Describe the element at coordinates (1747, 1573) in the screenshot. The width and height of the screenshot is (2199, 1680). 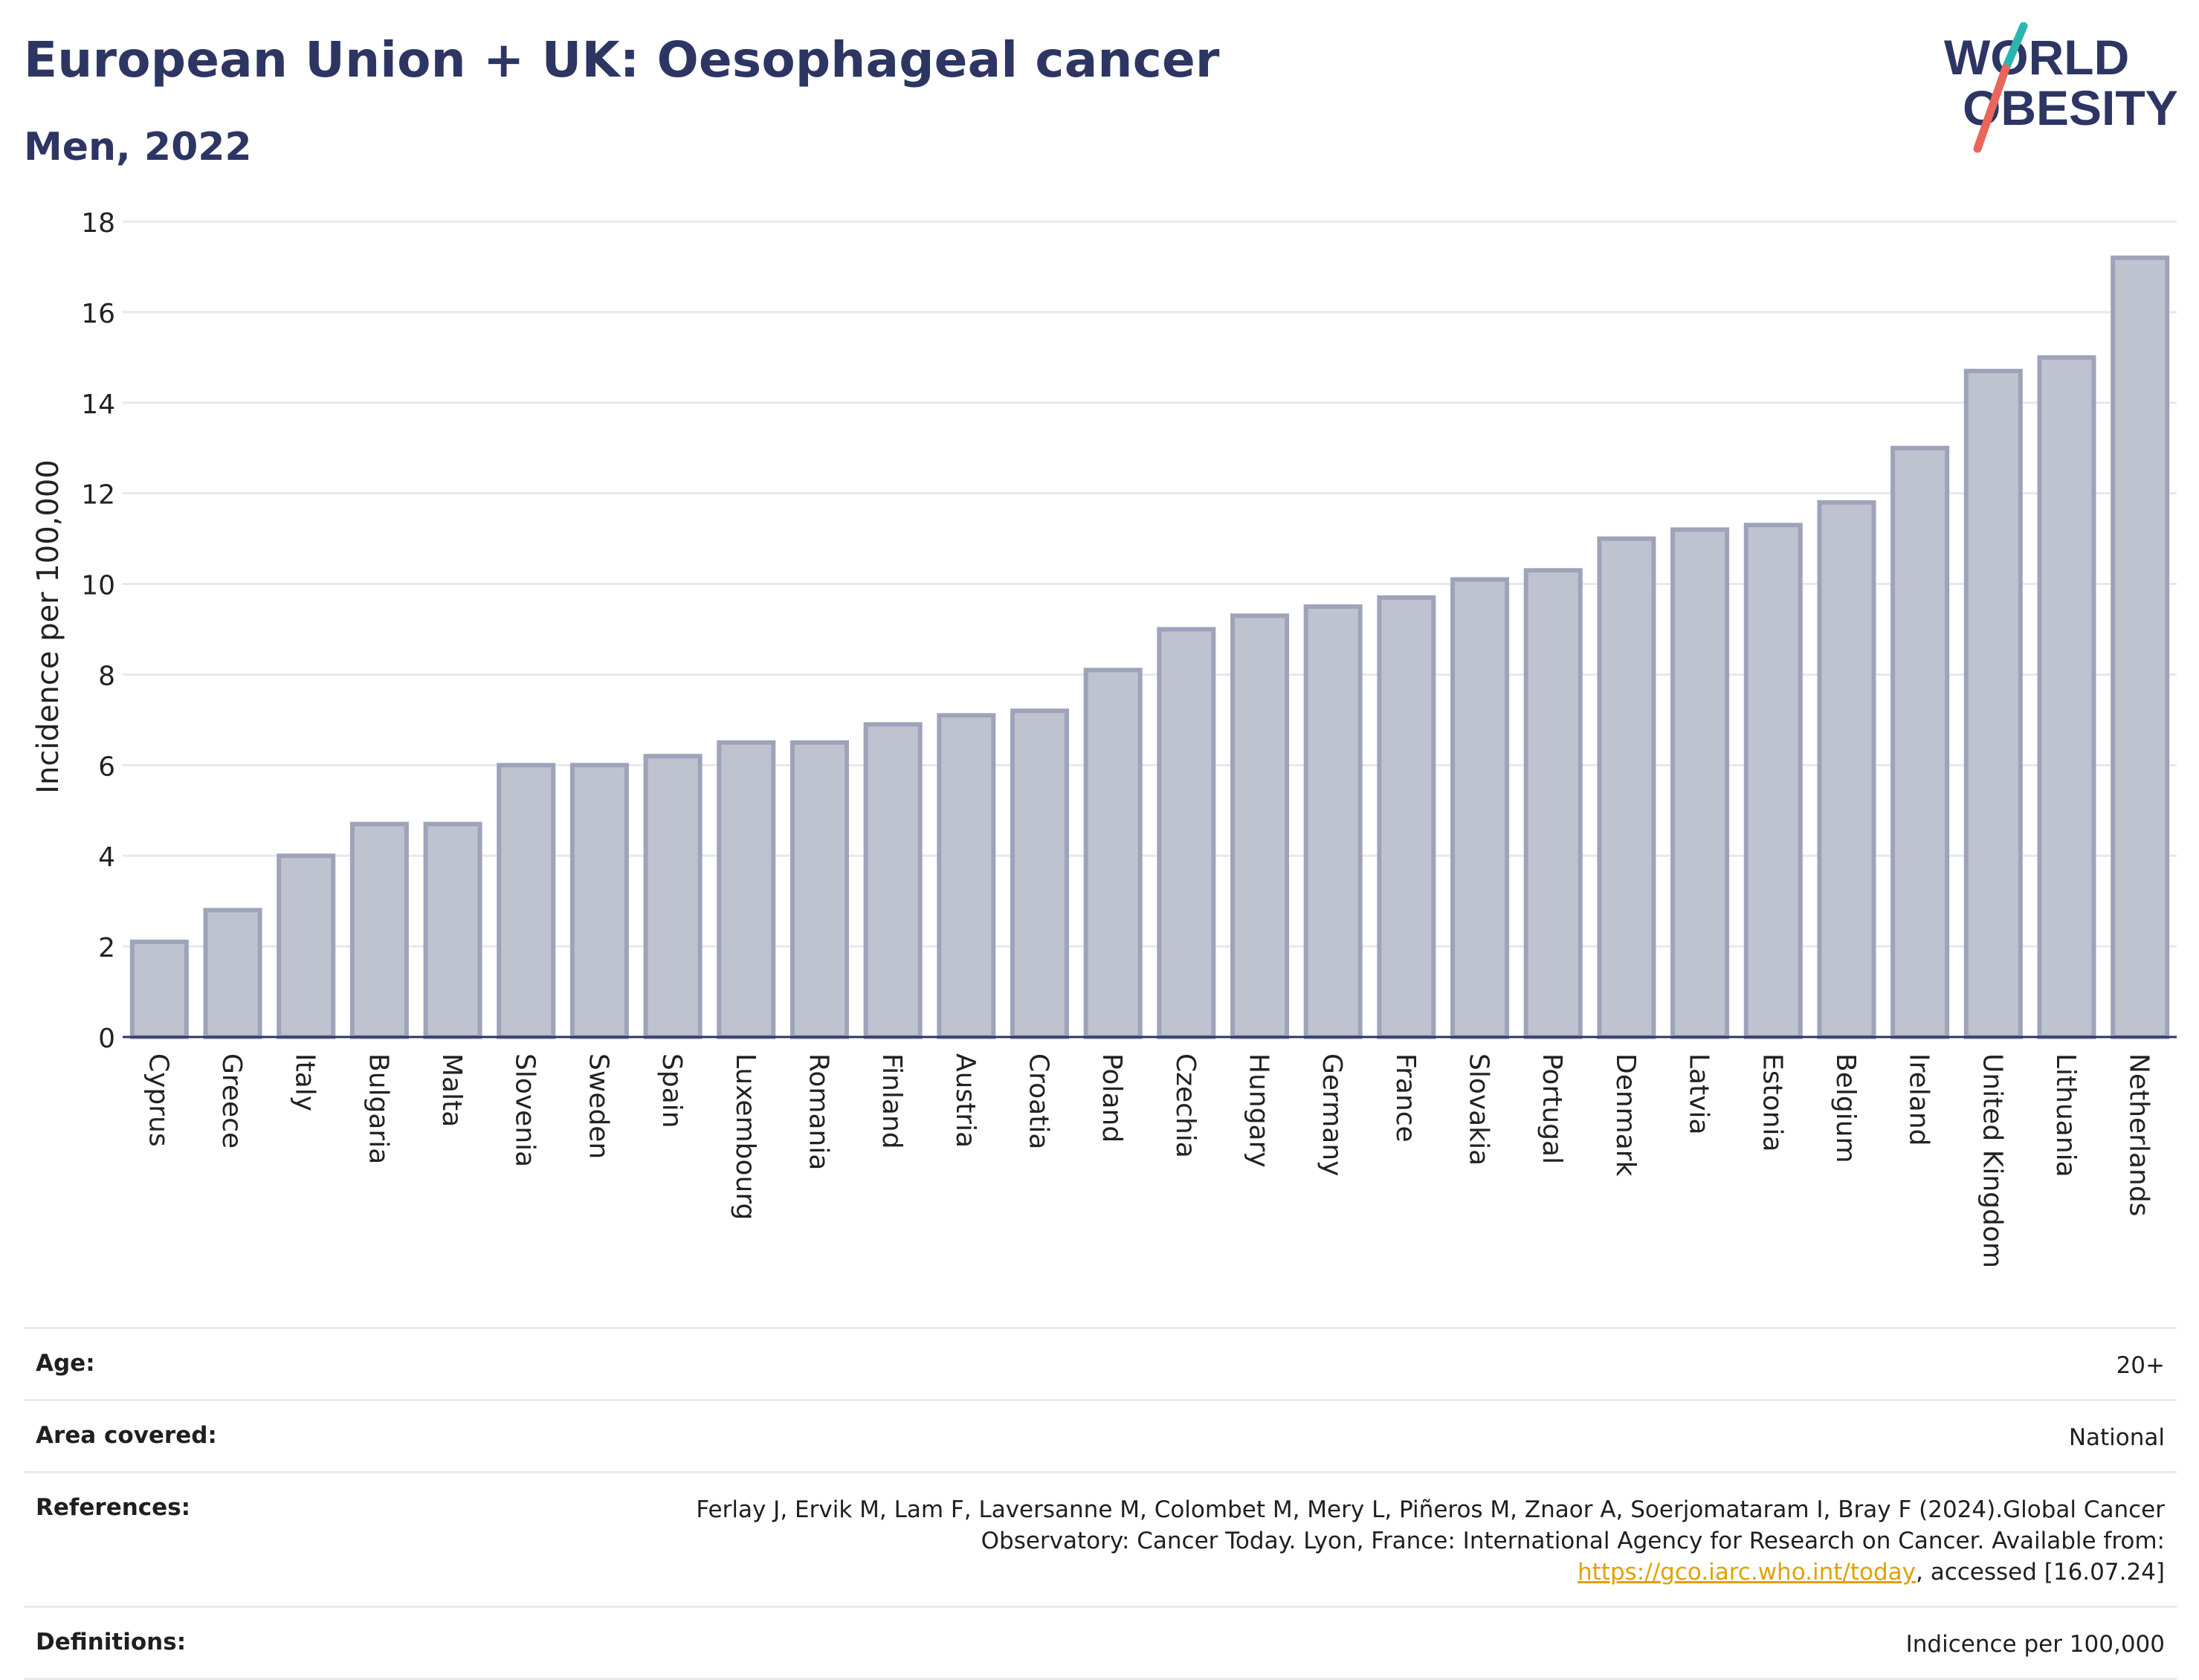
I see `references-link: https://gco.iarc.who.int/today` at that location.